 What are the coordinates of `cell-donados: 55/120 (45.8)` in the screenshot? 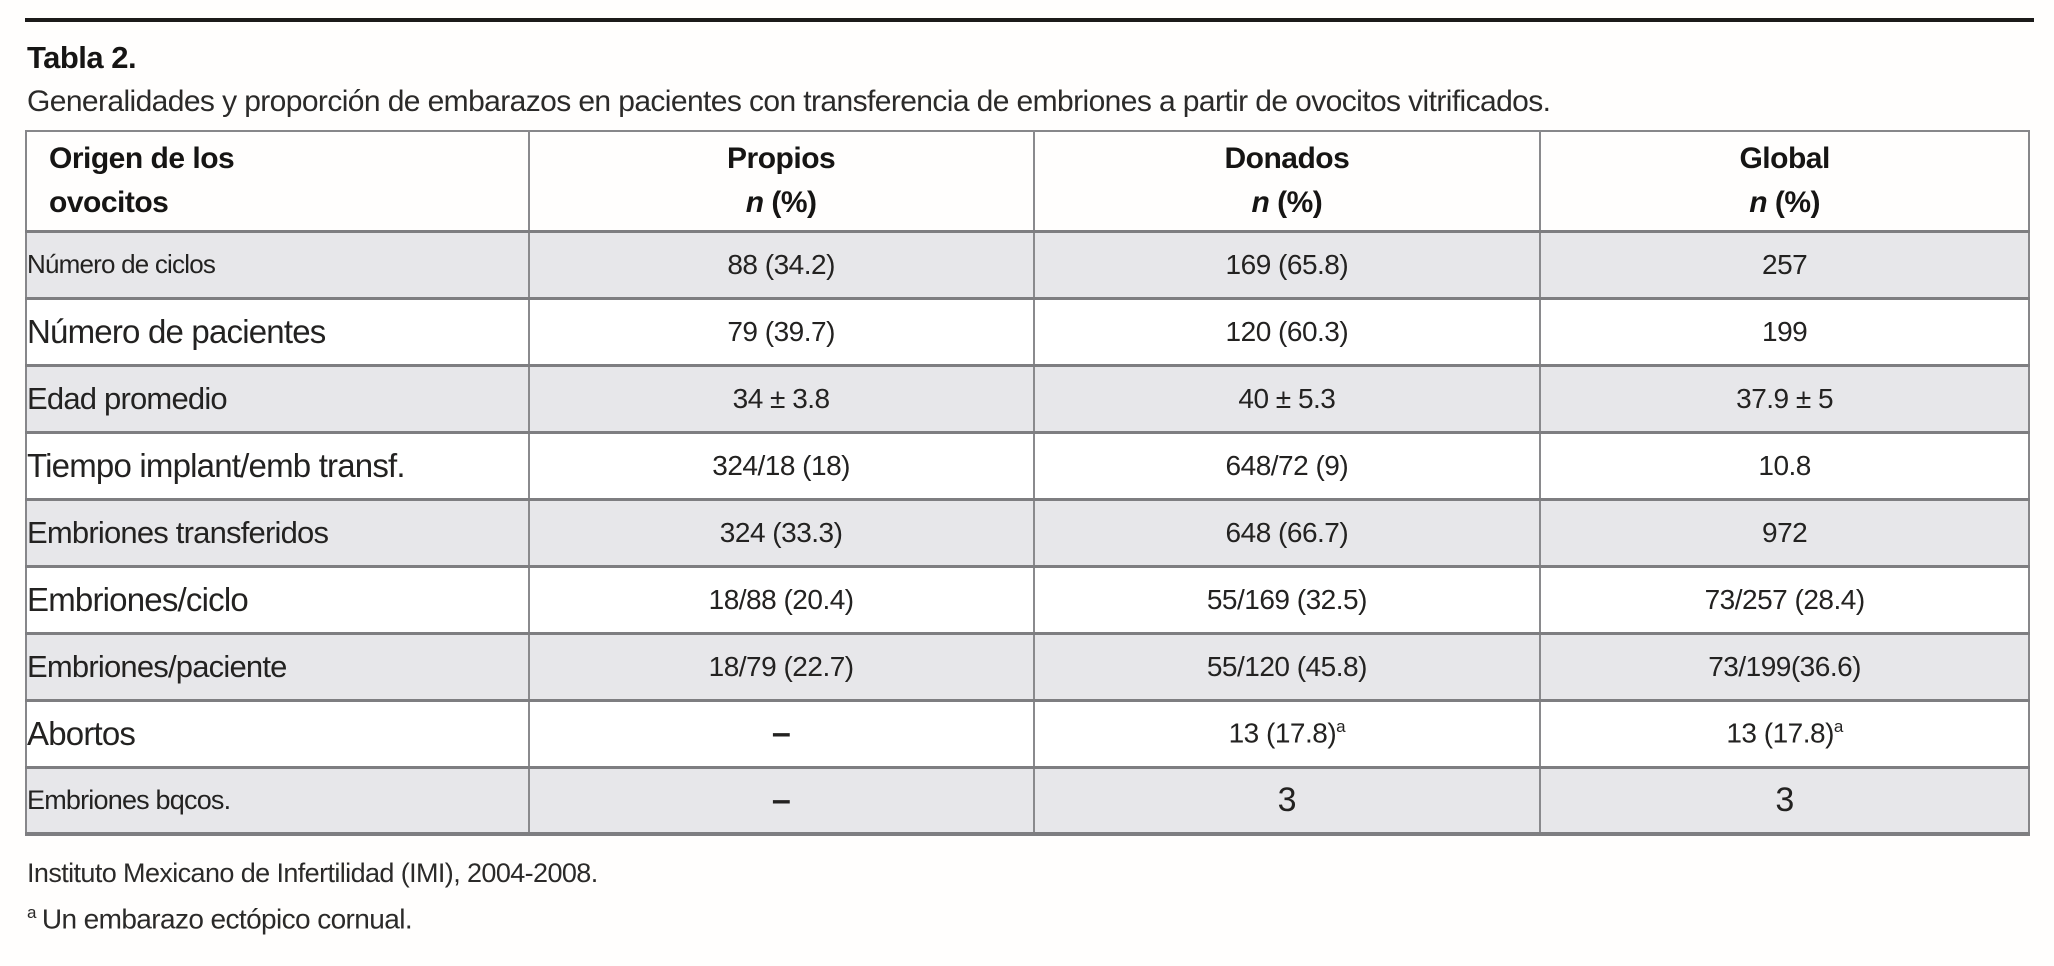 It's located at (1286, 665).